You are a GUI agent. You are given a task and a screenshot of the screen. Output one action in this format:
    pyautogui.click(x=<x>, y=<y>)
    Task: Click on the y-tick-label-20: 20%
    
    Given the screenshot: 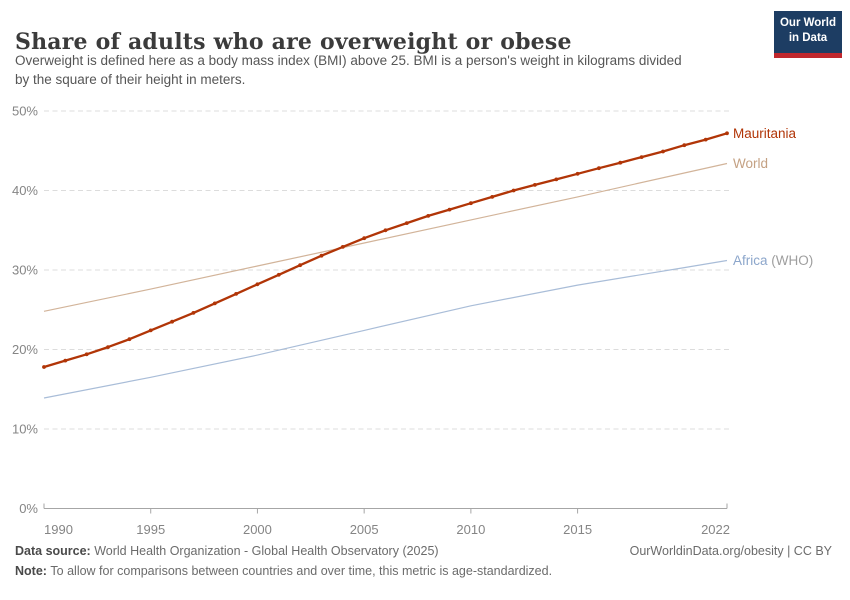 What is the action you would take?
    pyautogui.click(x=25, y=349)
    